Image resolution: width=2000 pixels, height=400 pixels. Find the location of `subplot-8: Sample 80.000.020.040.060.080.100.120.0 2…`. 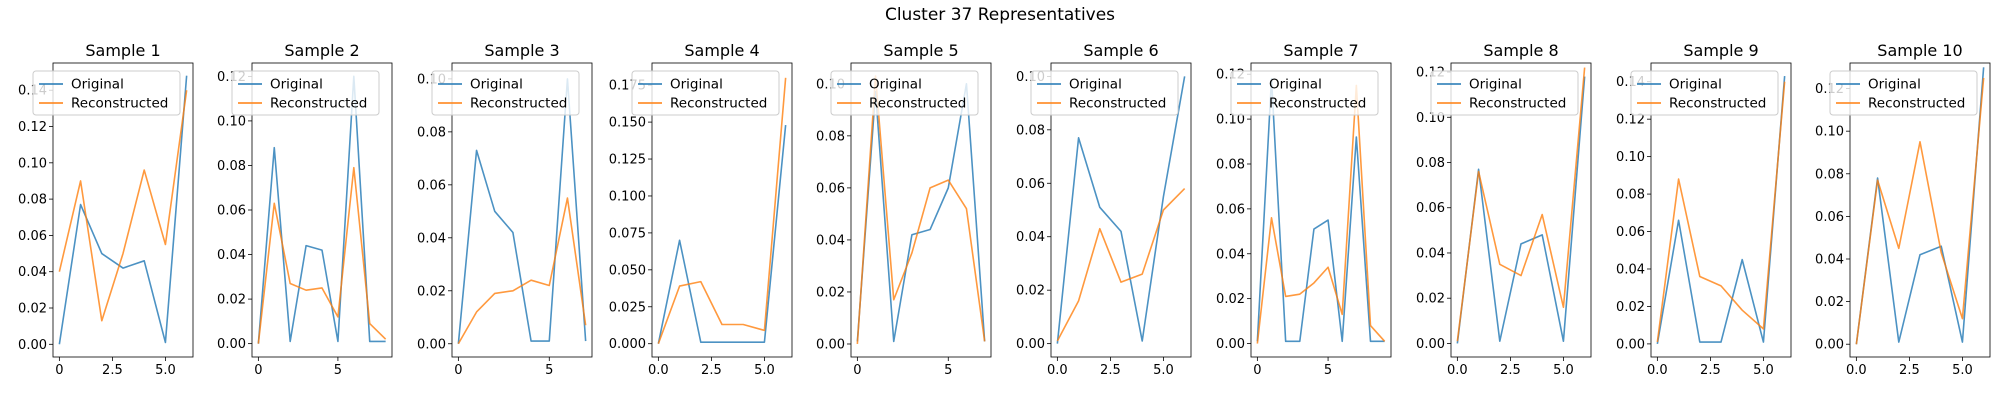

subplot-8: Sample 80.000.020.040.060.080.100.120.0 2… is located at coordinates (1504, 209).